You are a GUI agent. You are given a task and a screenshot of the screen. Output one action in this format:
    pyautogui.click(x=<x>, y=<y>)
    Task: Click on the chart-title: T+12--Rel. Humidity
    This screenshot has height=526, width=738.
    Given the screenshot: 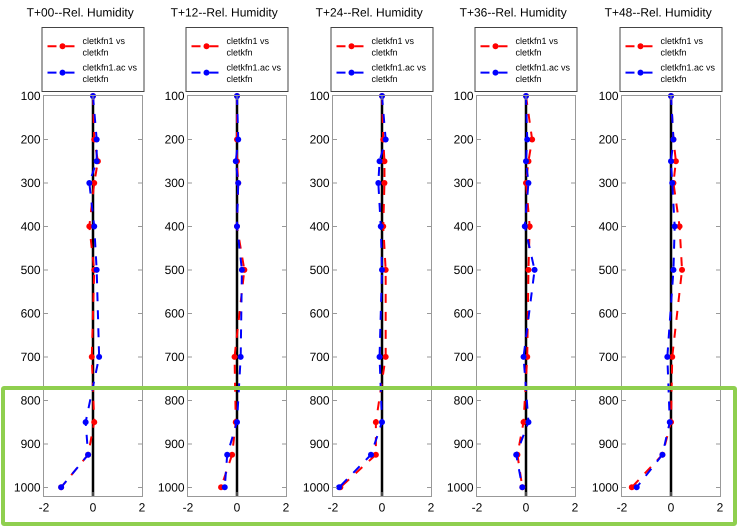 What is the action you would take?
    pyautogui.click(x=224, y=12)
    